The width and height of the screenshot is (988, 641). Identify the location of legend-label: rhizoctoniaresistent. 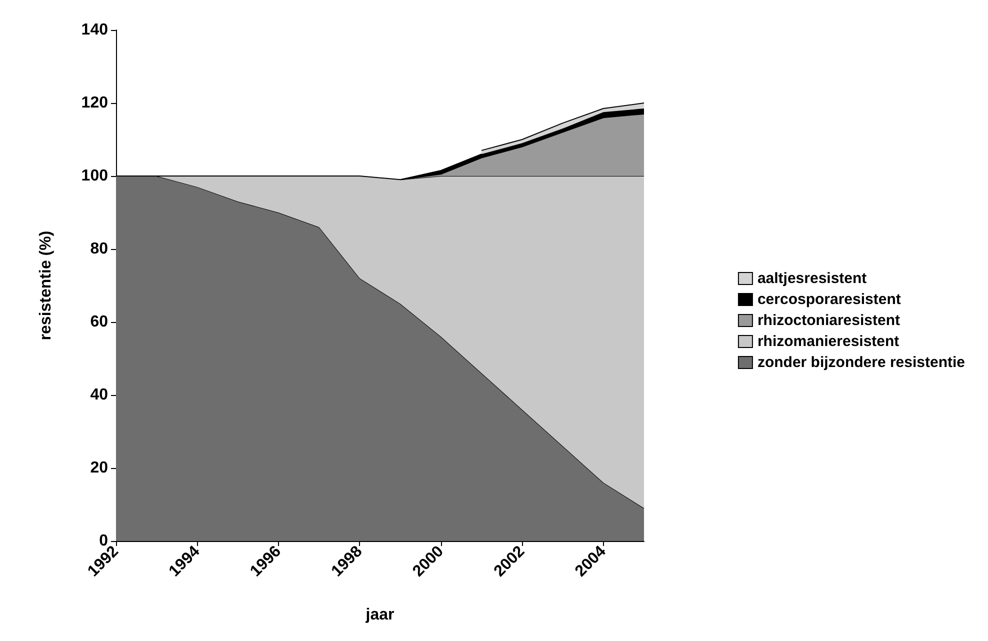
(828, 320).